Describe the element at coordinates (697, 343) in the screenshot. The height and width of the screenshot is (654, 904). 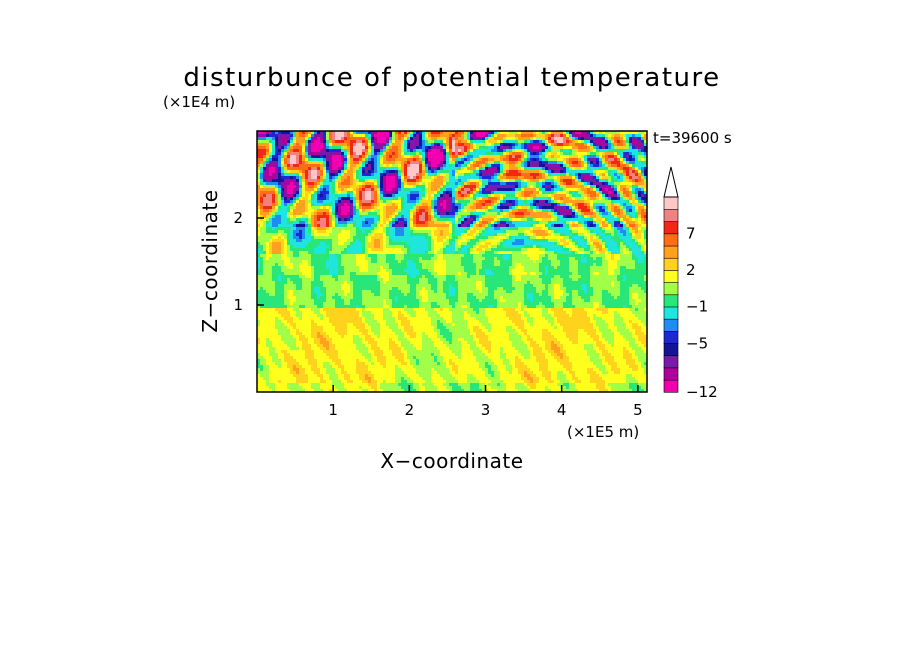
I see `colorbar-label: −5` at that location.